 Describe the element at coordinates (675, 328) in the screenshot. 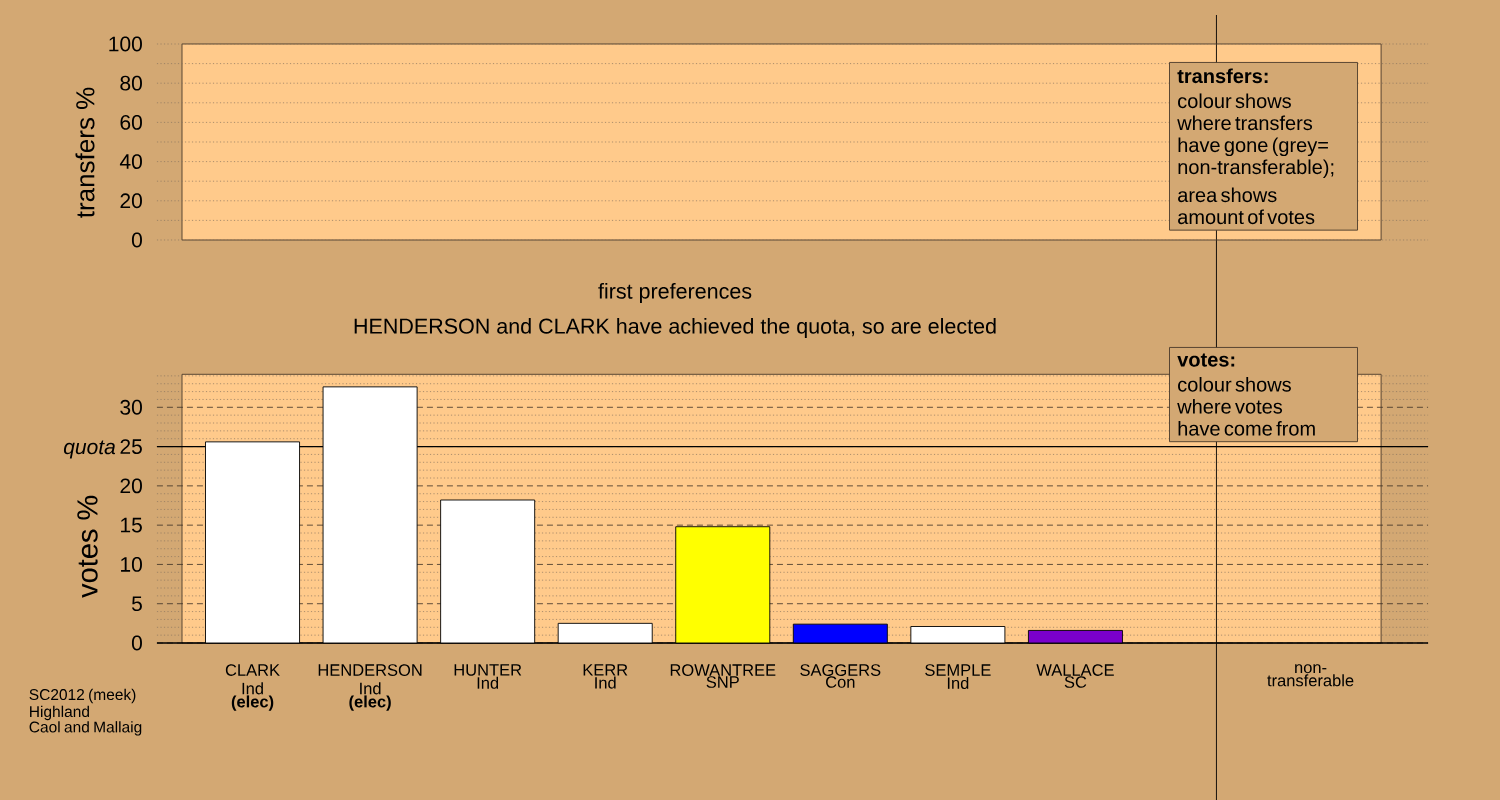

I see `chart-subtitle: HENDERSON and CLARK have achieved the quota, so are elected` at that location.